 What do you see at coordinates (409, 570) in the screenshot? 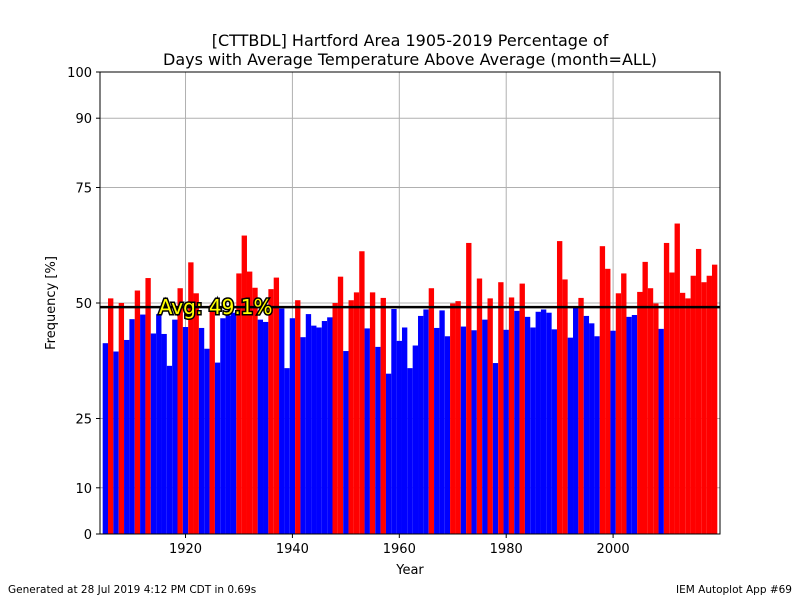
I see `x-axis-label: Year` at bounding box center [409, 570].